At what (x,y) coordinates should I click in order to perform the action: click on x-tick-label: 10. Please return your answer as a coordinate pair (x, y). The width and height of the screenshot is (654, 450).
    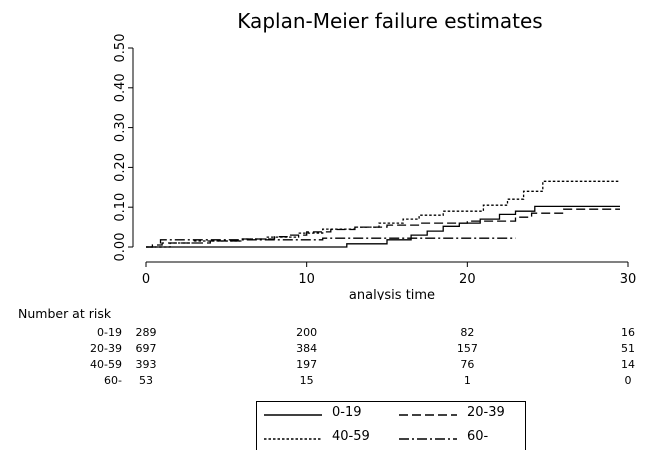
    Looking at the image, I should click on (306, 279).